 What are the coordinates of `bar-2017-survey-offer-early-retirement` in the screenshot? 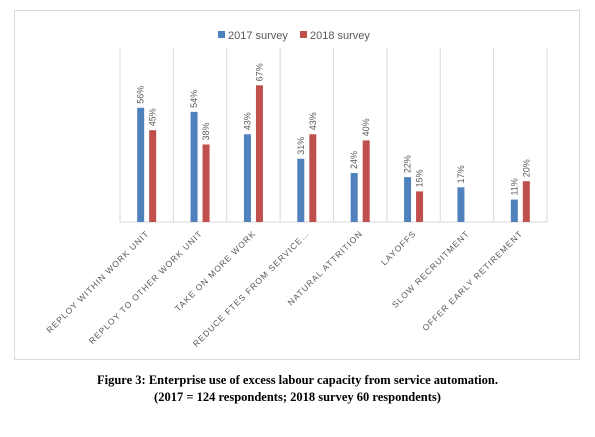 It's located at (514, 210).